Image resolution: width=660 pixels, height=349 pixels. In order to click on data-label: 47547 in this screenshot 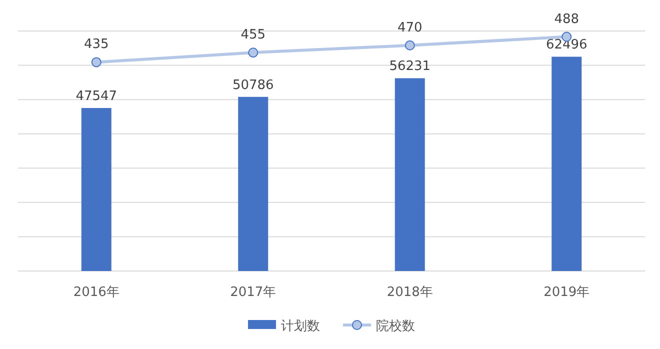, I will do `click(97, 96)`.